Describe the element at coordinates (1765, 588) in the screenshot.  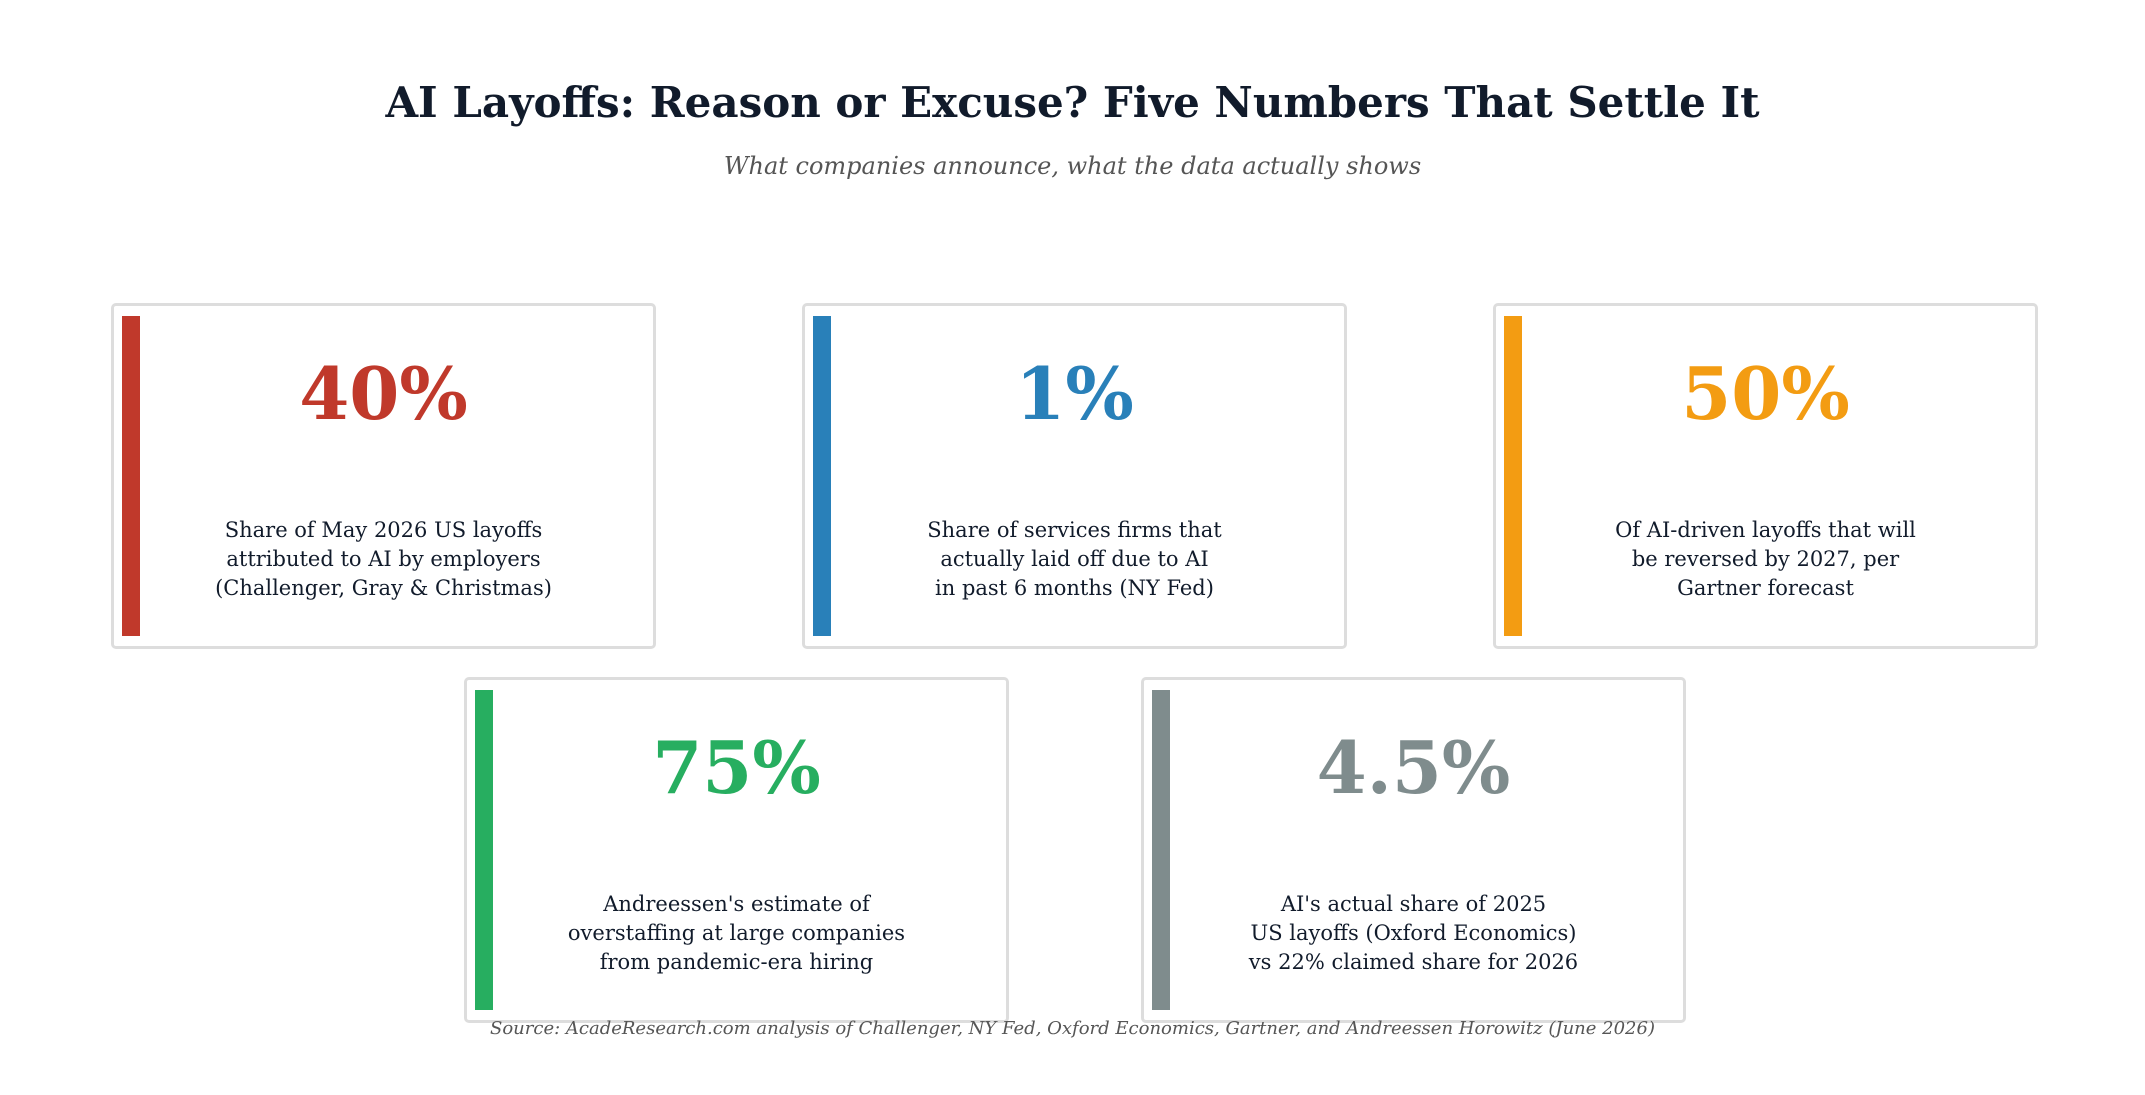
I see `description-line: Gartner forecast` at that location.